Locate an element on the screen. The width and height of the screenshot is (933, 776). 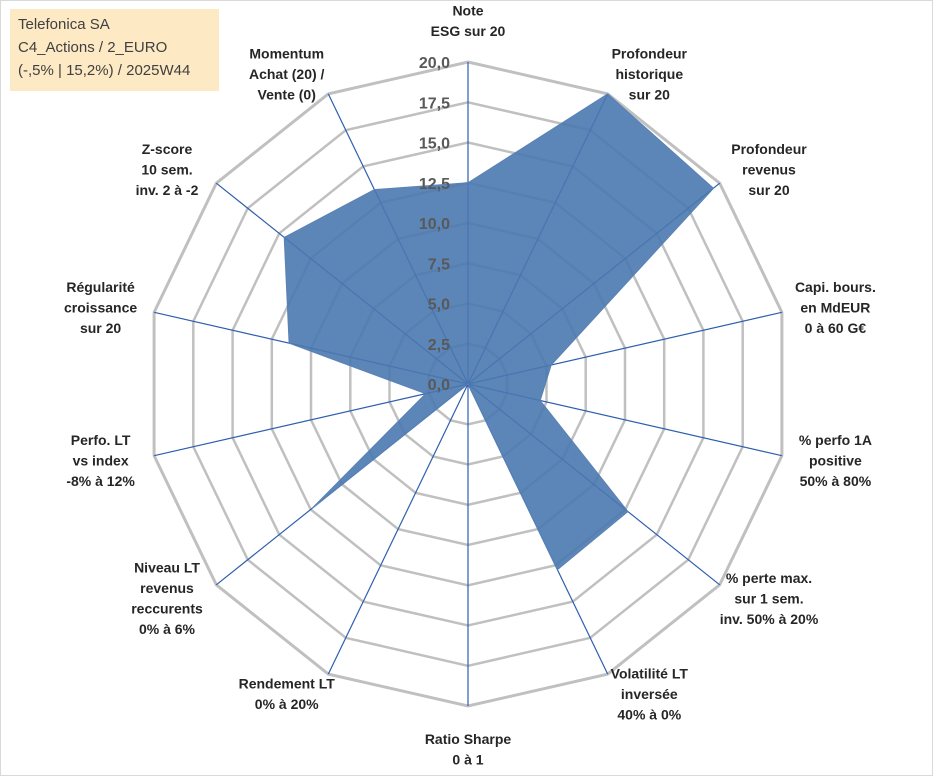
axis-label-group: Profondeur historique sur 20 is located at coordinates (650, 74).